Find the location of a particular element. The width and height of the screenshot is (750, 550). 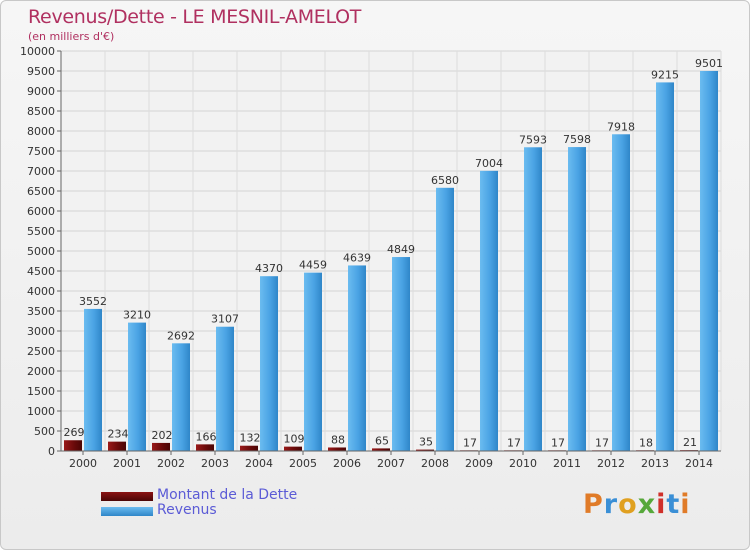

data-label-debt-2011: 17 is located at coordinates (558, 442).